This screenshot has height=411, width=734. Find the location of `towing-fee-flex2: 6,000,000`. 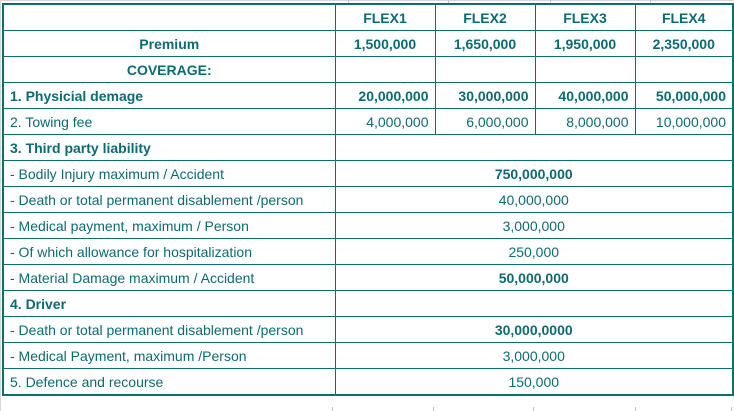

towing-fee-flex2: 6,000,000 is located at coordinates (485, 121).